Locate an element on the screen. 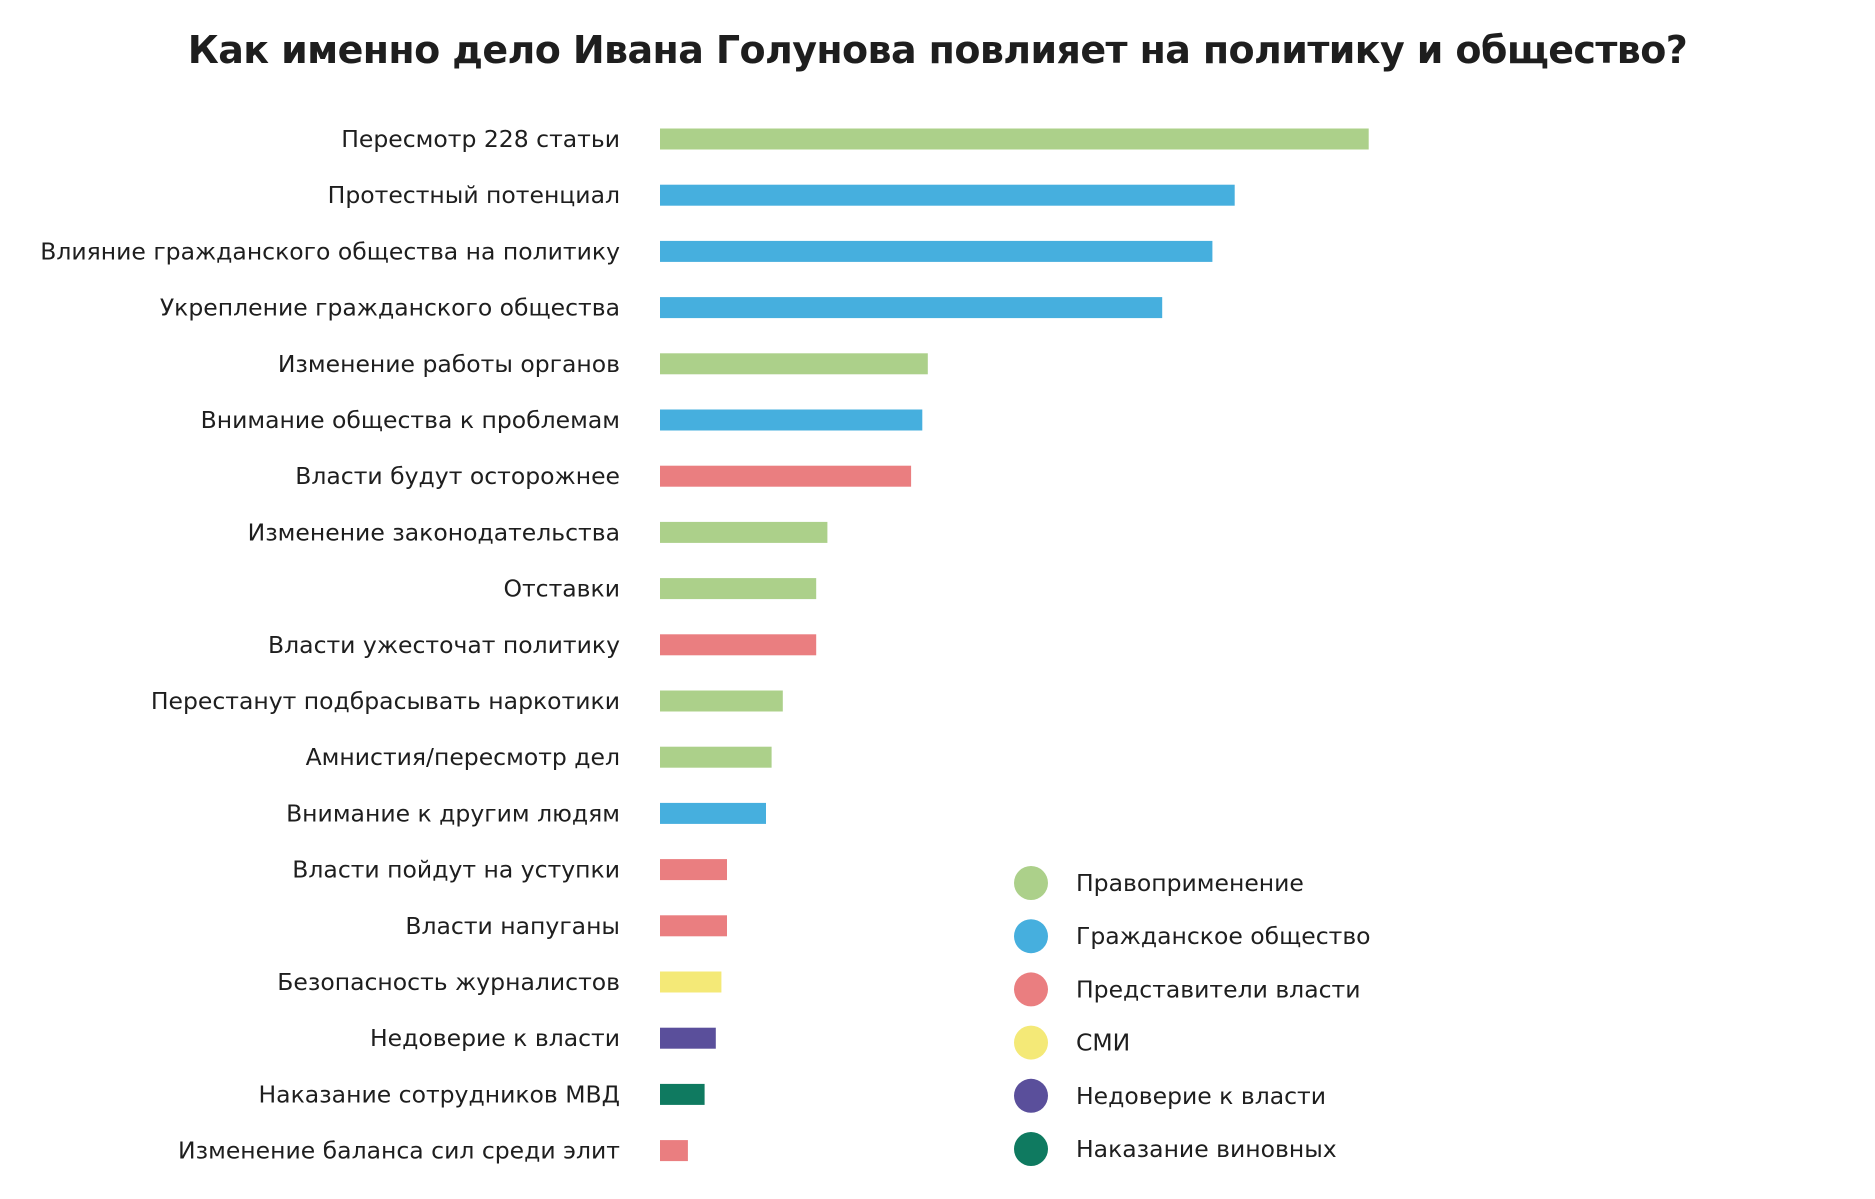  legend-label: Недоверие к власти is located at coordinates (1201, 1096).